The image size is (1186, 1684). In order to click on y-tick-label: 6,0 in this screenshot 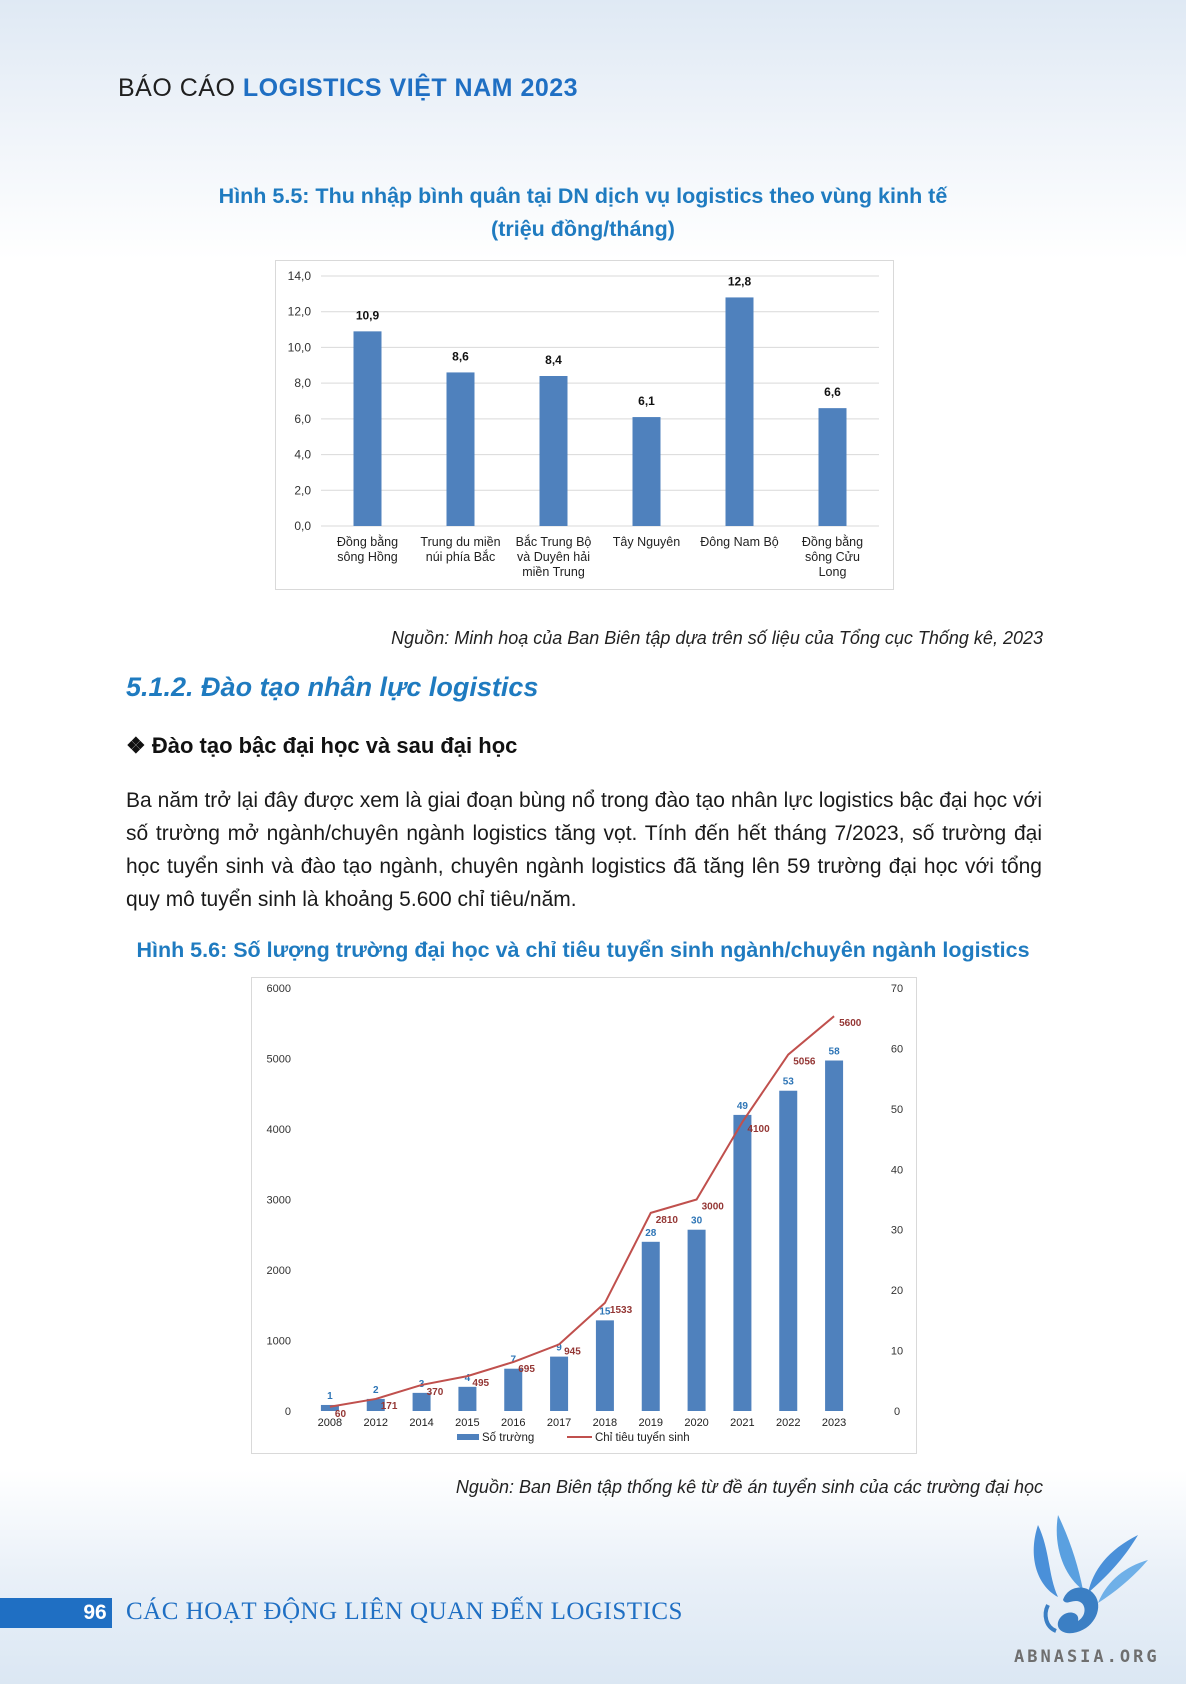, I will do `click(302, 419)`.